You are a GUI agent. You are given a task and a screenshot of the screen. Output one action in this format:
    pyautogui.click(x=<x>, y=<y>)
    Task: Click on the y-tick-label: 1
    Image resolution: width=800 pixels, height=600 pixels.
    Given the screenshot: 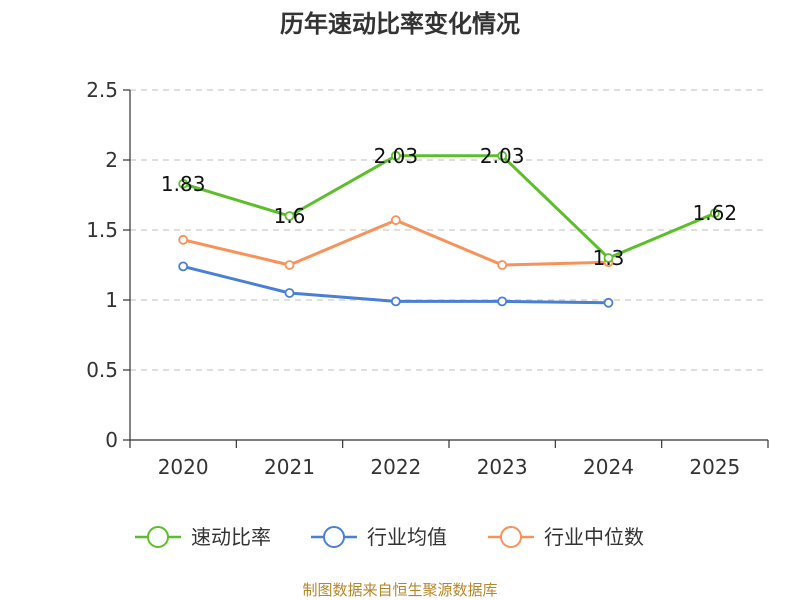 What is the action you would take?
    pyautogui.click(x=111, y=300)
    